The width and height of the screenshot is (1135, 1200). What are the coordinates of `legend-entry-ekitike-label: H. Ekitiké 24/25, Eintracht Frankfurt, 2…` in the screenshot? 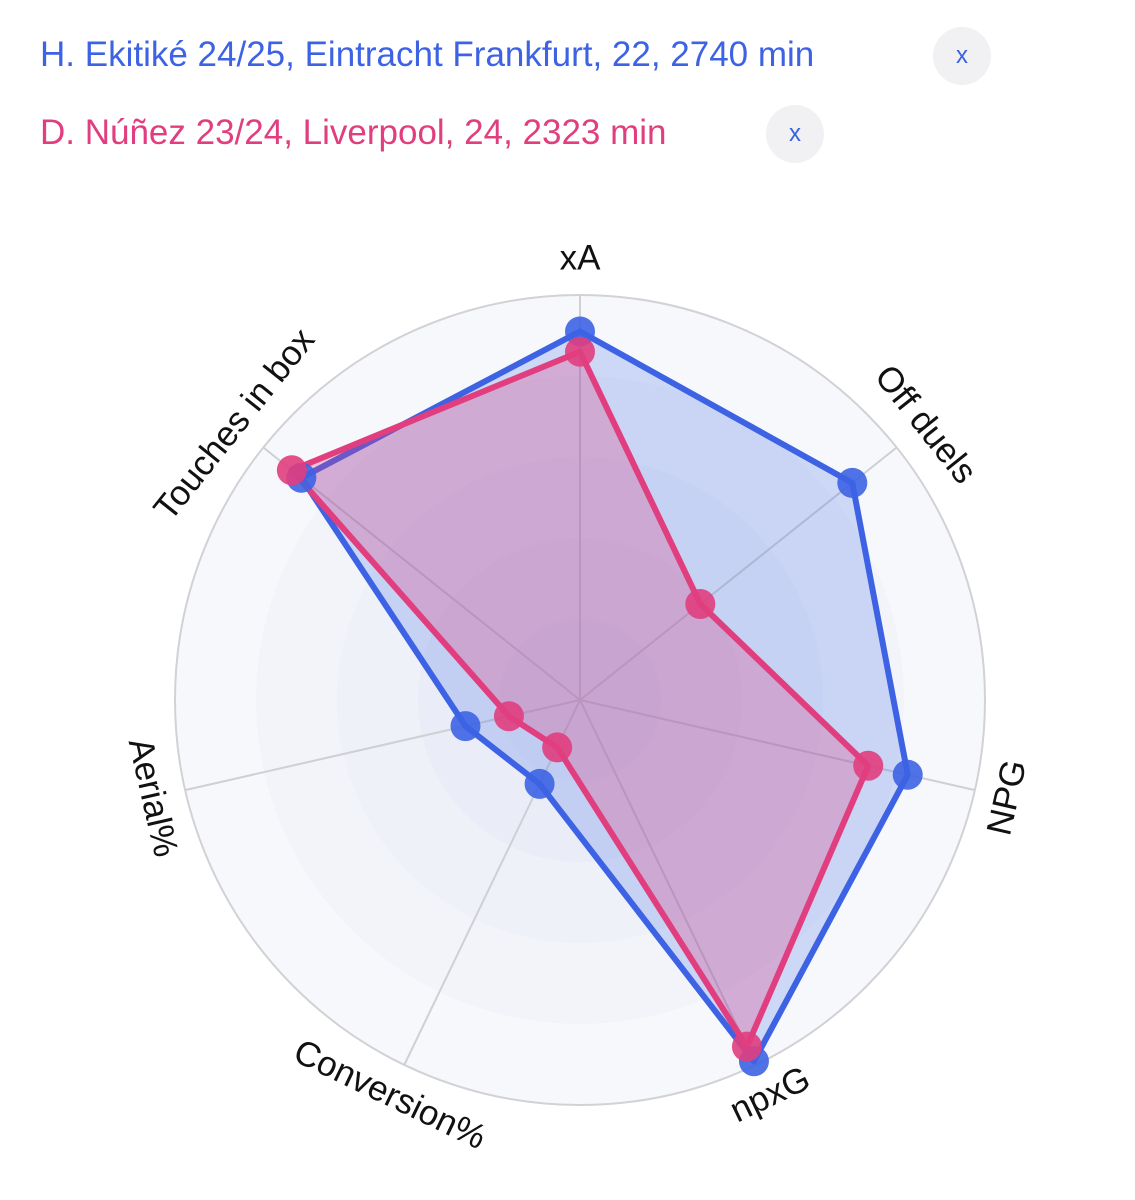 It's located at (427, 54).